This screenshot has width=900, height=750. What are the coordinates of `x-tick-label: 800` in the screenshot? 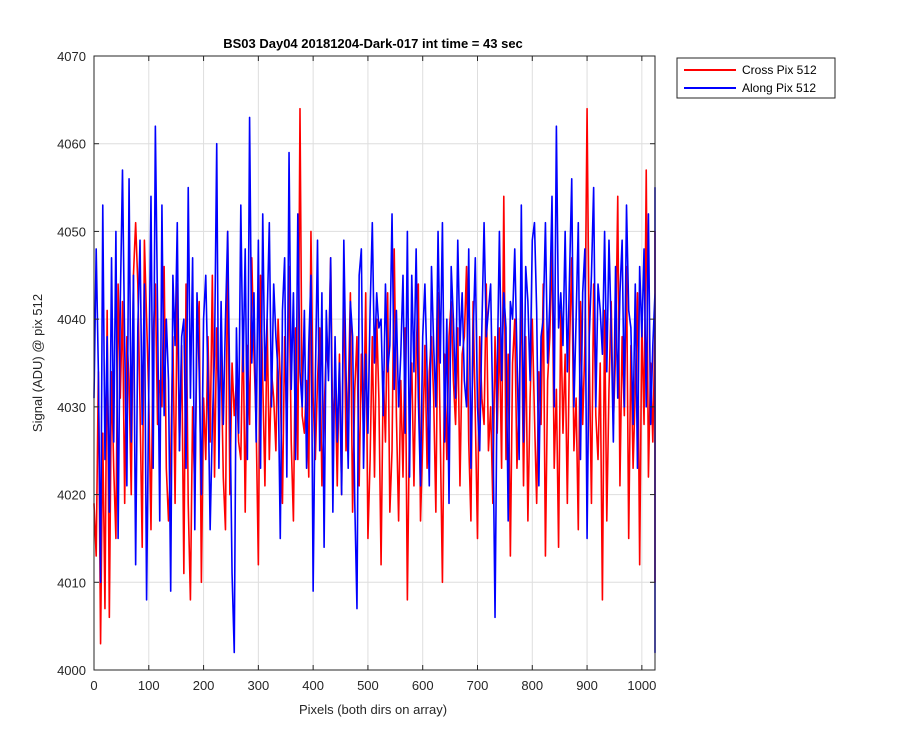 It's located at (532, 685).